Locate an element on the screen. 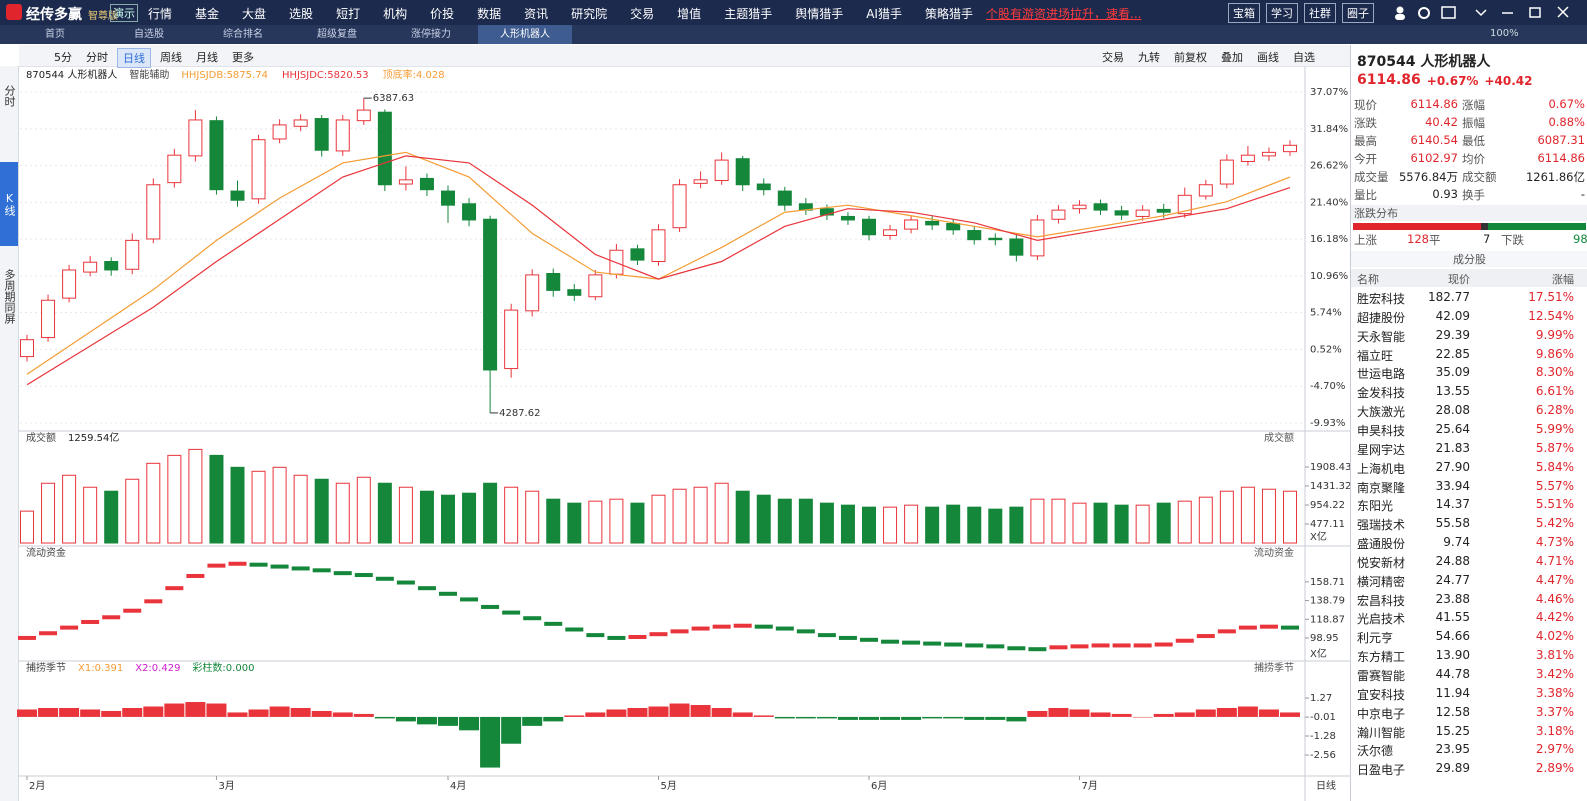 The height and width of the screenshot is (801, 1587). breadth-bar is located at coordinates (1469, 226).